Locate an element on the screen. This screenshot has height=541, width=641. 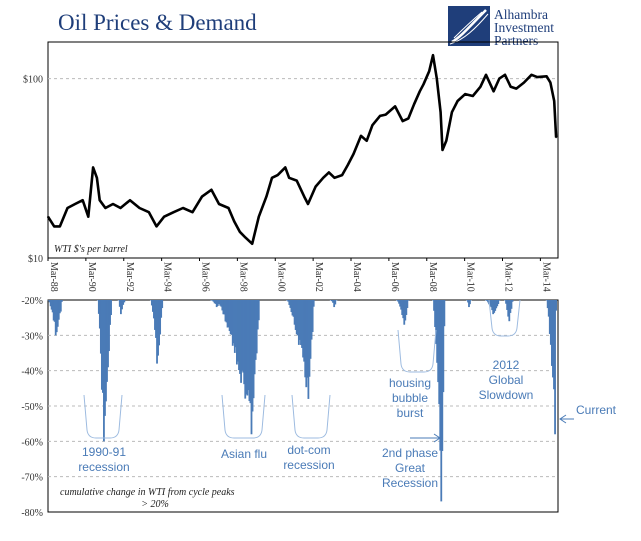
annotation-label: 2012 is located at coordinates (506, 365).